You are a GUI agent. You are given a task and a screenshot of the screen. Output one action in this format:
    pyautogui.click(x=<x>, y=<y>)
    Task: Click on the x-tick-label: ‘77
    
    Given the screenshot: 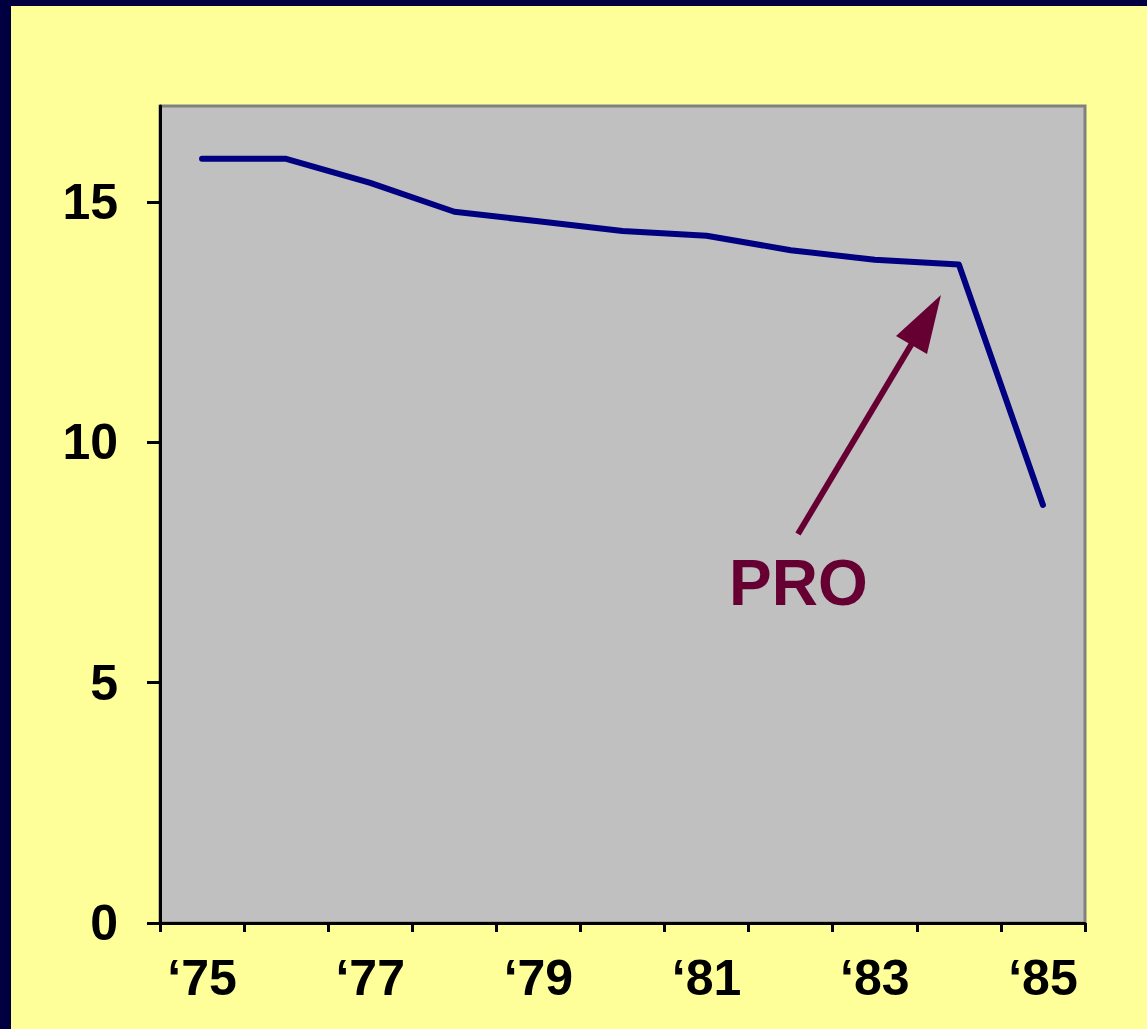 What is the action you would take?
    pyautogui.click(x=370, y=978)
    